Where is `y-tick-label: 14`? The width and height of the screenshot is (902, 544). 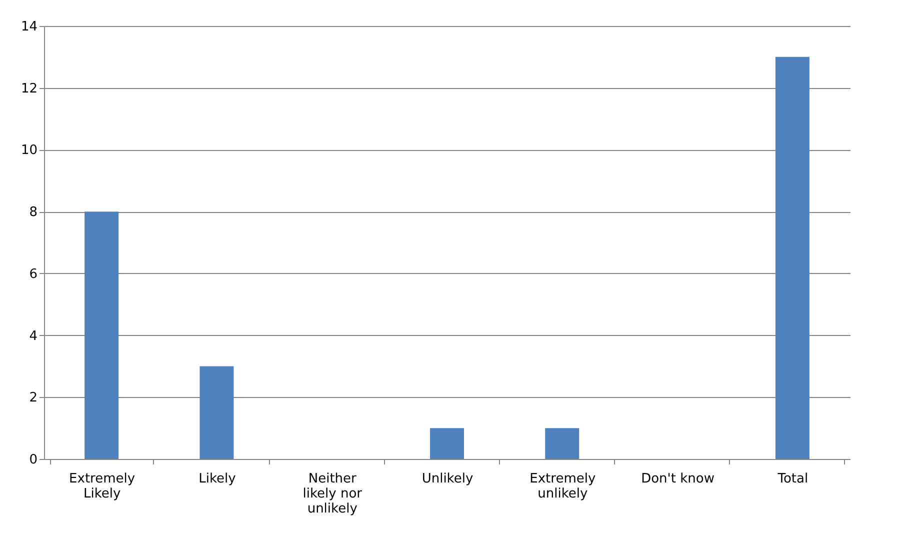
y-tick-label: 14 is located at coordinates (29, 27).